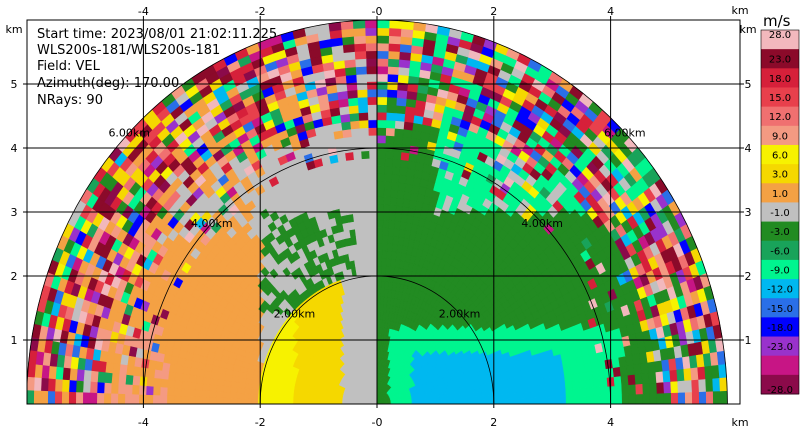 The height and width of the screenshot is (435, 800). I want to click on x-unit-label-top: km, so click(739, 10).